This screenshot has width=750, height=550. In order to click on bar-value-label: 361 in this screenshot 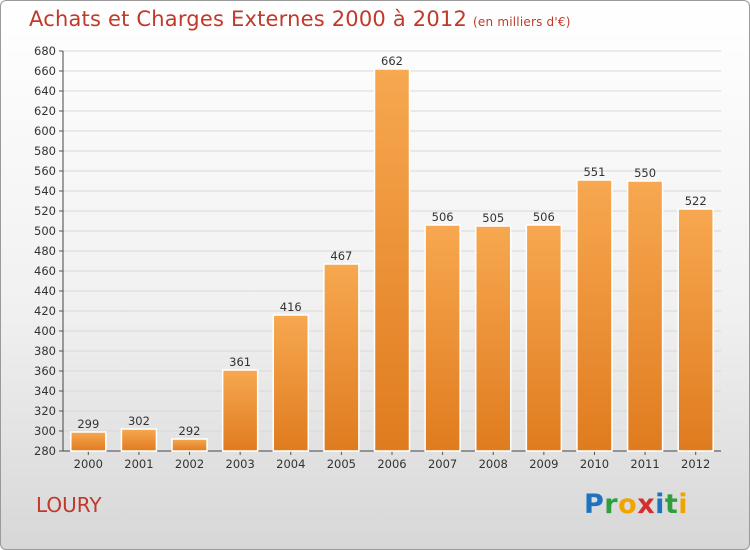, I will do `click(240, 362)`.